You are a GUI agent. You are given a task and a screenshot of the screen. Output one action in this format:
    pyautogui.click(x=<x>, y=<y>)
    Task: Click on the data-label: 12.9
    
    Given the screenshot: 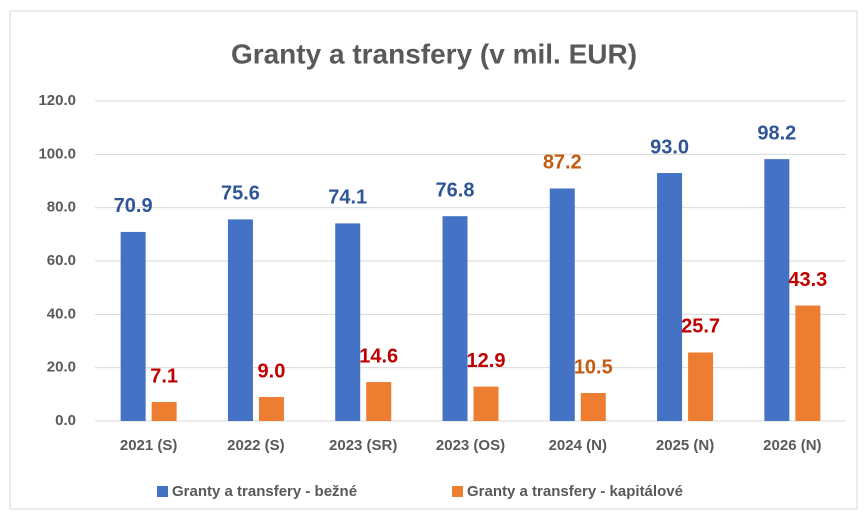 What is the action you would take?
    pyautogui.click(x=486, y=361)
    